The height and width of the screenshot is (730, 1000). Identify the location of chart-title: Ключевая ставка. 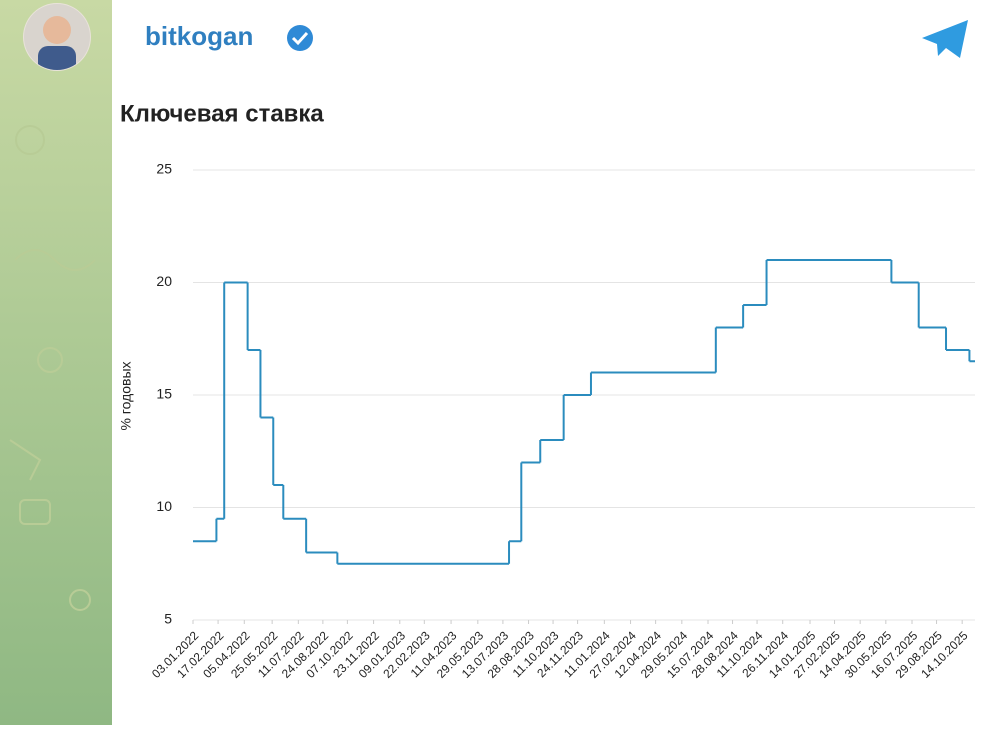
(222, 113).